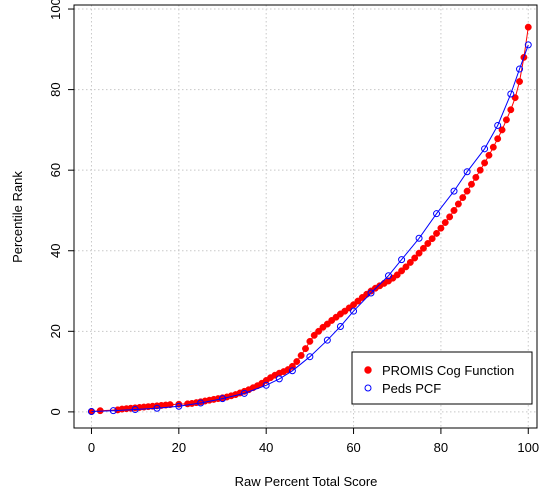  I want to click on x-tick-label: 80, so click(441, 447).